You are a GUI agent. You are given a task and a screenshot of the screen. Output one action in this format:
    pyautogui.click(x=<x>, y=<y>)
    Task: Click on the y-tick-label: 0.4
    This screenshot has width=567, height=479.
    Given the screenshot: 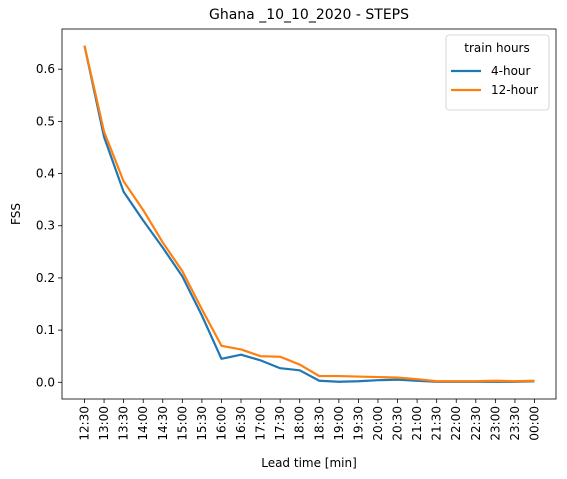 What is the action you would take?
    pyautogui.click(x=45, y=174)
    